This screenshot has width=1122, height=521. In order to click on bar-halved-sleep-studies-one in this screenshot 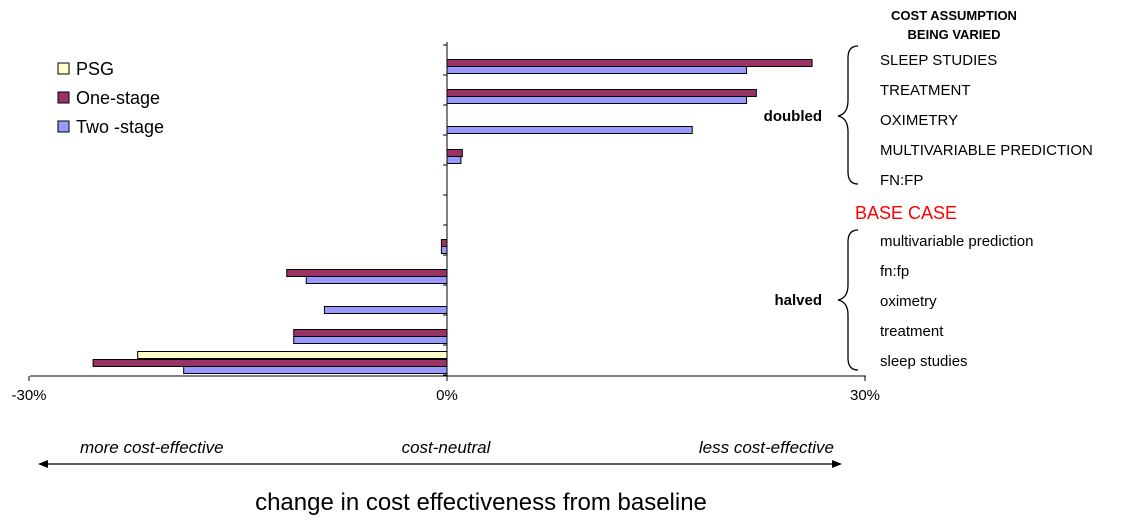, I will do `click(270, 363)`.